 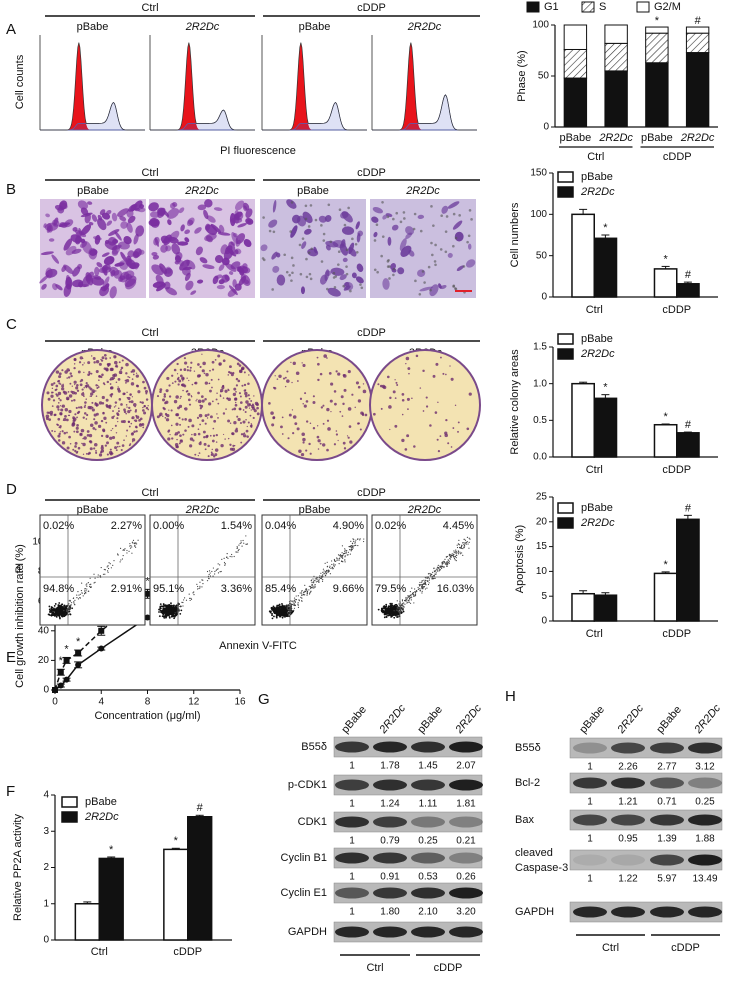 I want to click on hist-fit, so click(x=92, y=116).